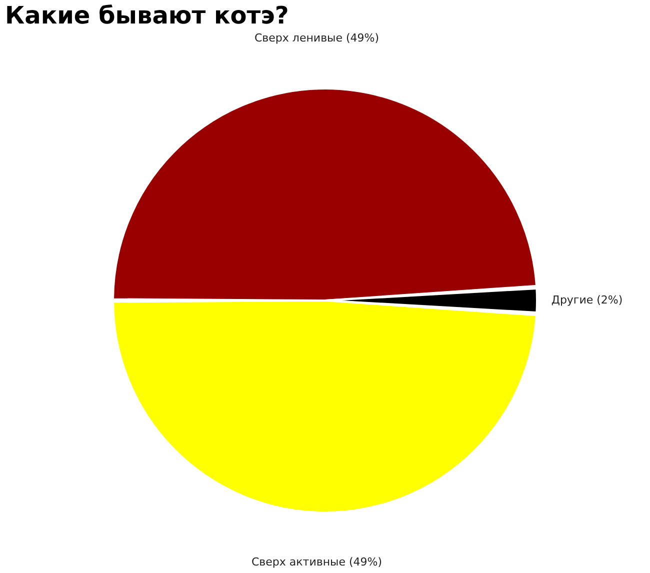  What do you see at coordinates (587, 300) in the screenshot?
I see `slice-label: Другие (2%)` at bounding box center [587, 300].